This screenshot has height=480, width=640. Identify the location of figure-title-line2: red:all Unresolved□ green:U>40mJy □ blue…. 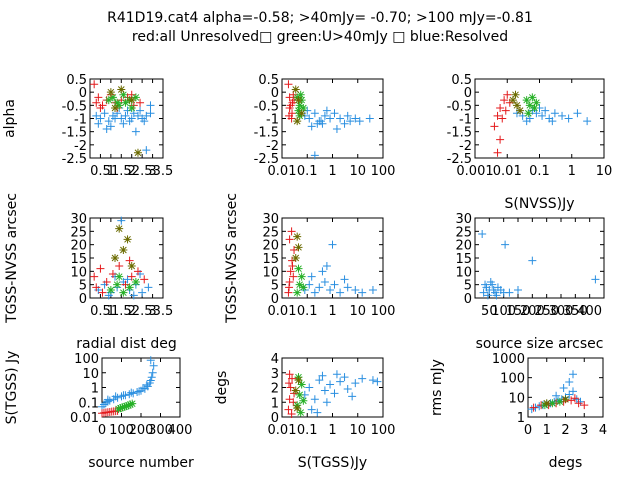
(320, 37).